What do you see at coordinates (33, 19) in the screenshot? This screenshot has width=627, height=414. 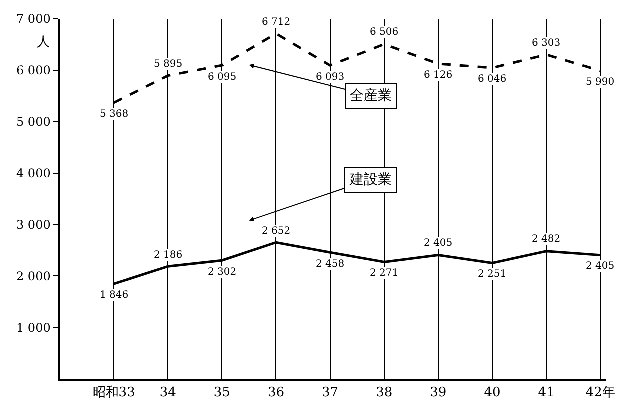 I see `y-tick-label: 7 000` at bounding box center [33, 19].